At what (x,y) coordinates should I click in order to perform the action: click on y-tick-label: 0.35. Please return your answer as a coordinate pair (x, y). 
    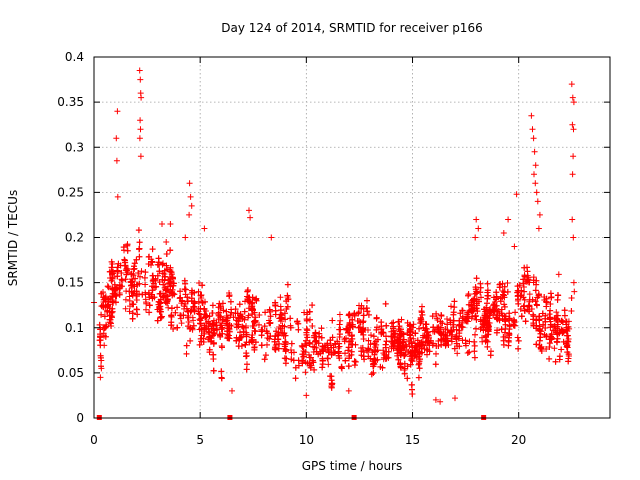
    Looking at the image, I should click on (70, 102).